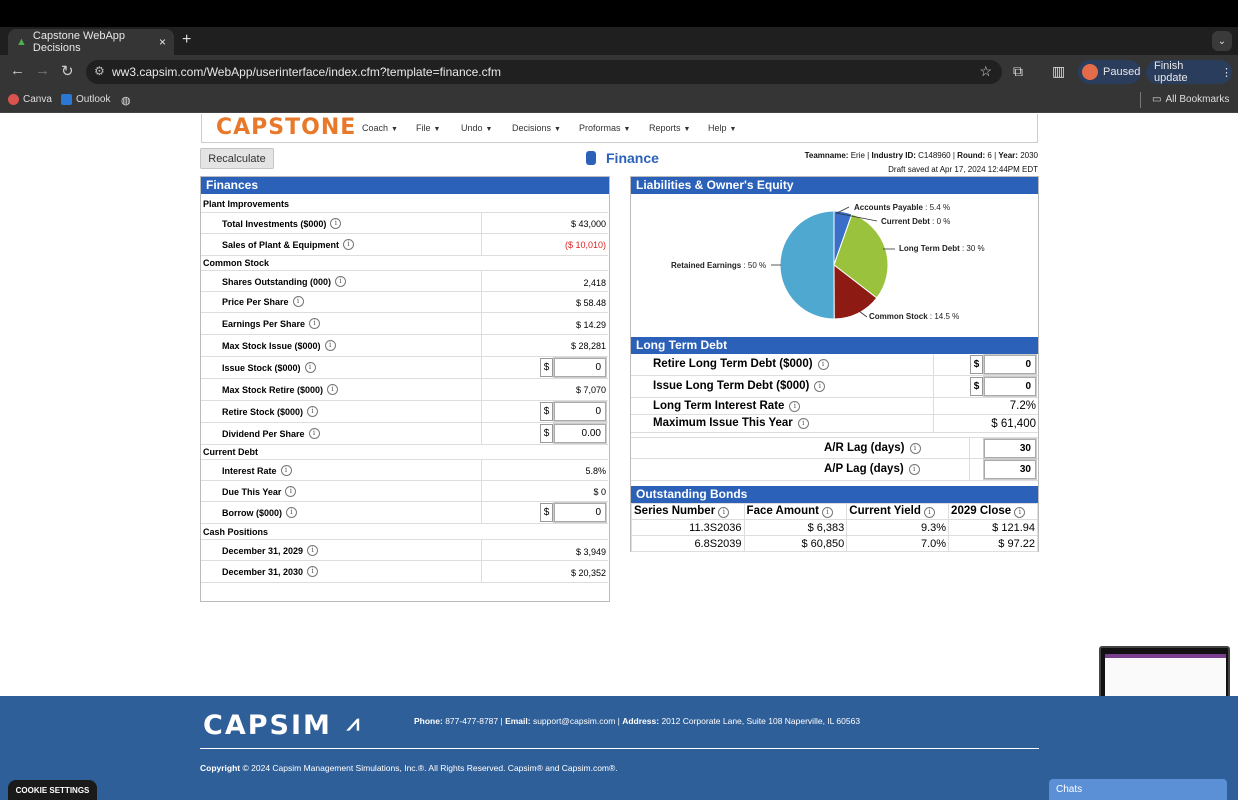 This screenshot has width=1238, height=800. What do you see at coordinates (717, 128) in the screenshot?
I see `menu-label: Help` at bounding box center [717, 128].